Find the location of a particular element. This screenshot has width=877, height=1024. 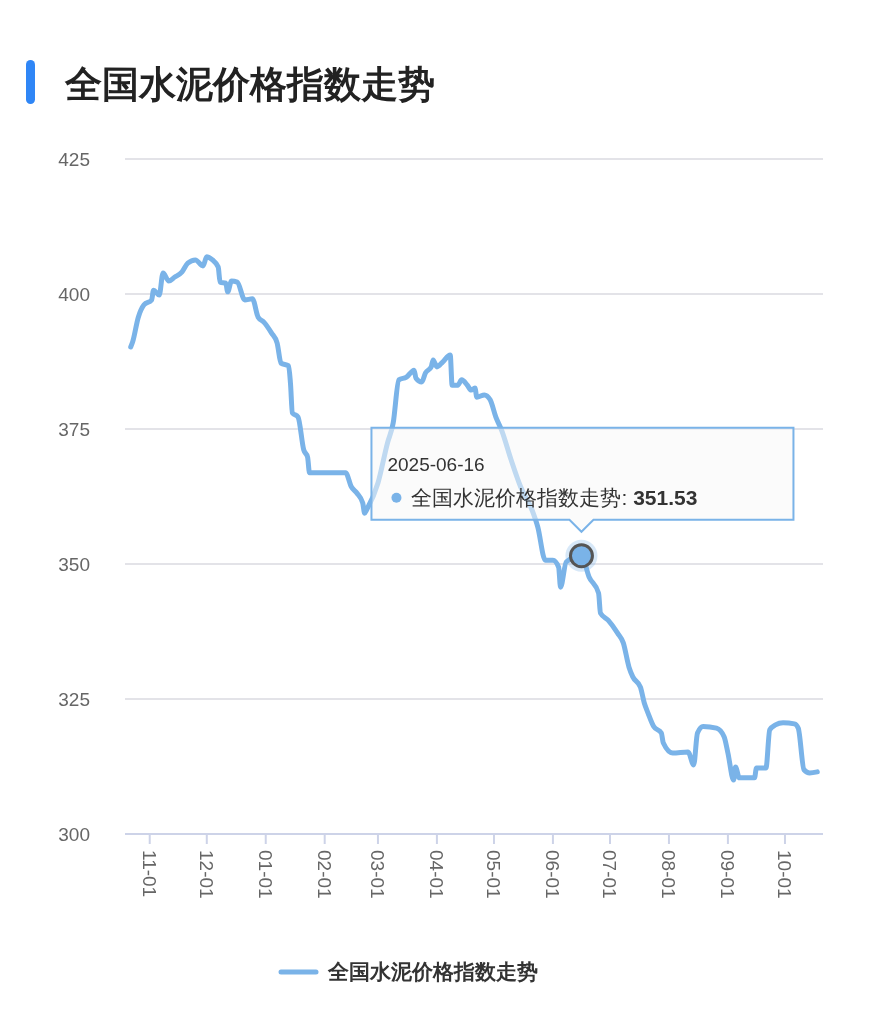

x-tick-label: 05-01 is located at coordinates (494, 874).